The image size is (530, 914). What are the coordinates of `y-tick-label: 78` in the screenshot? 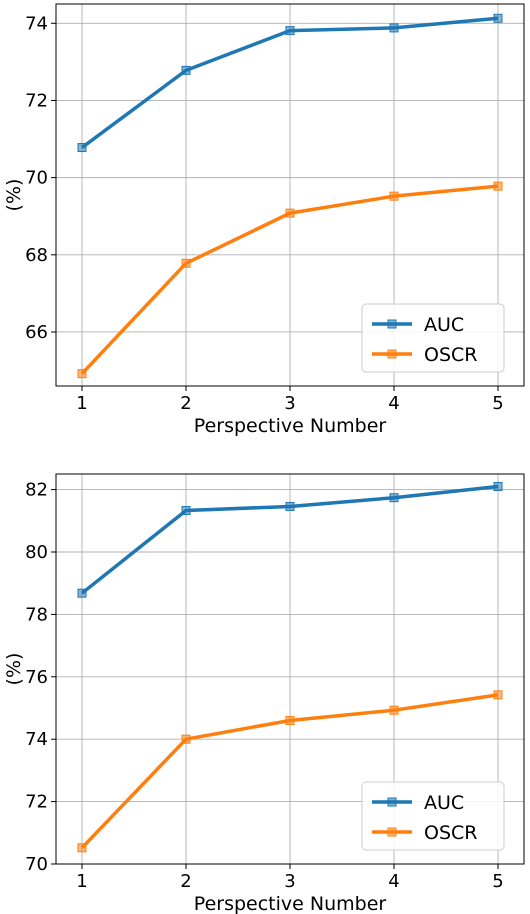 It's located at (36, 614).